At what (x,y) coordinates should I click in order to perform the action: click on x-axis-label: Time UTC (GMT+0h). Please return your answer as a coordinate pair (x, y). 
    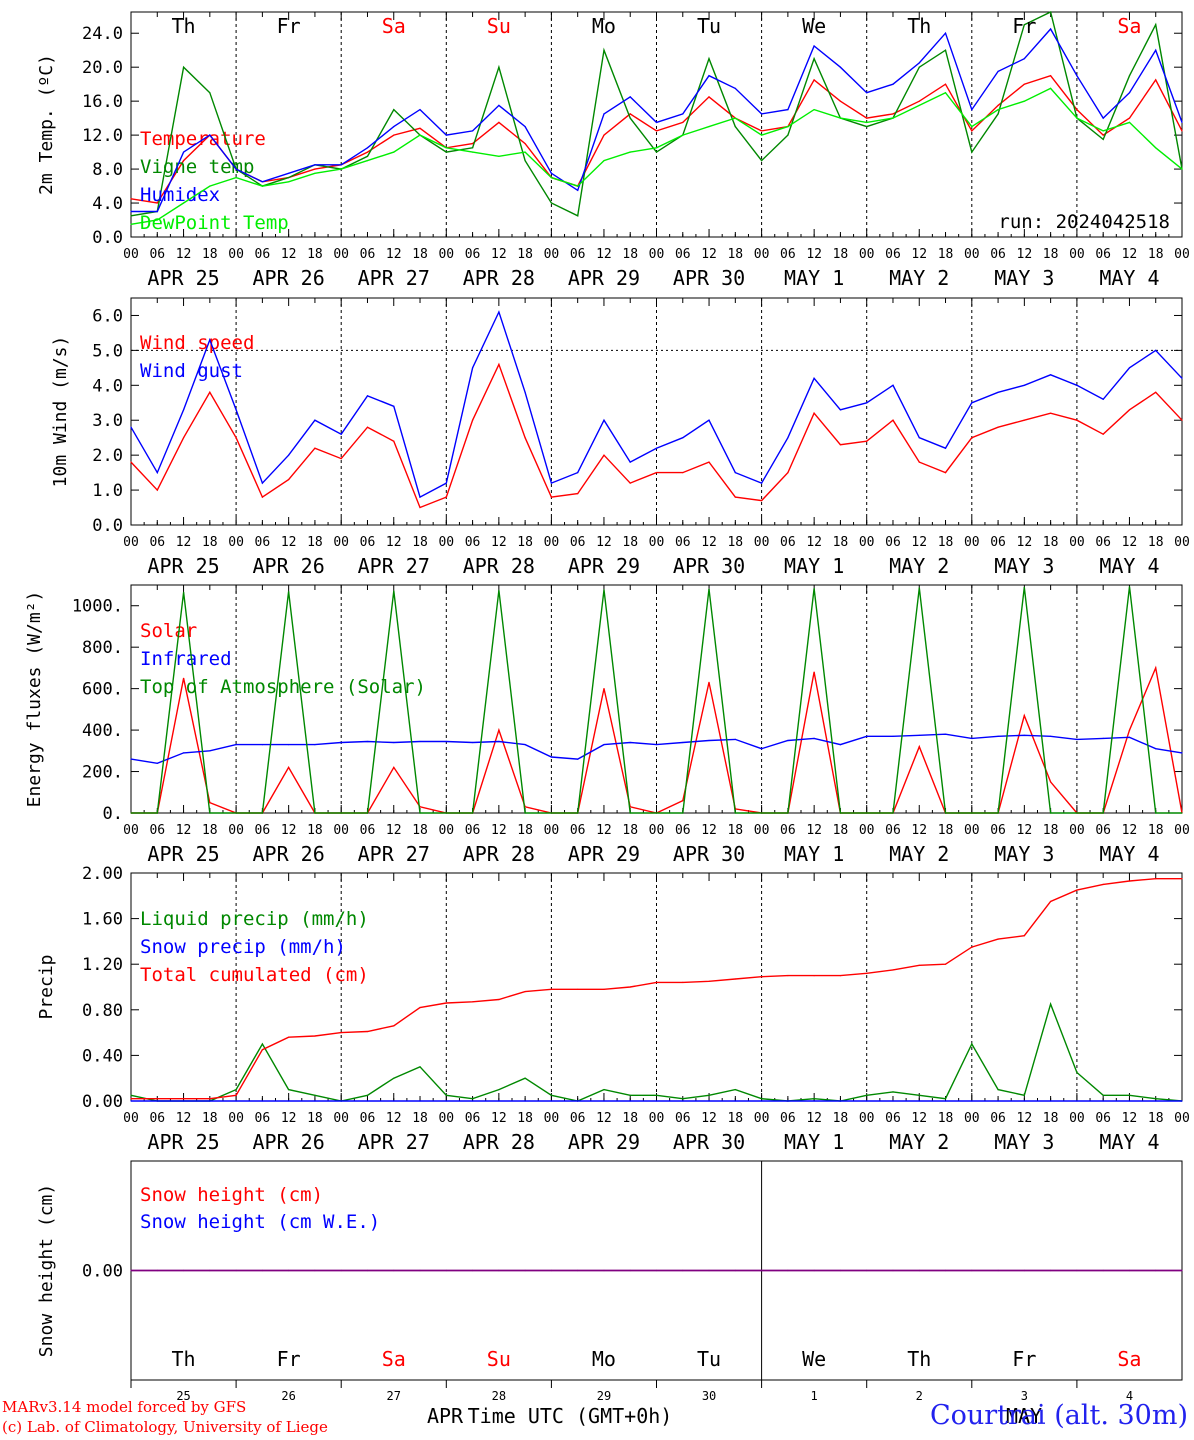
    Looking at the image, I should click on (570, 1416).